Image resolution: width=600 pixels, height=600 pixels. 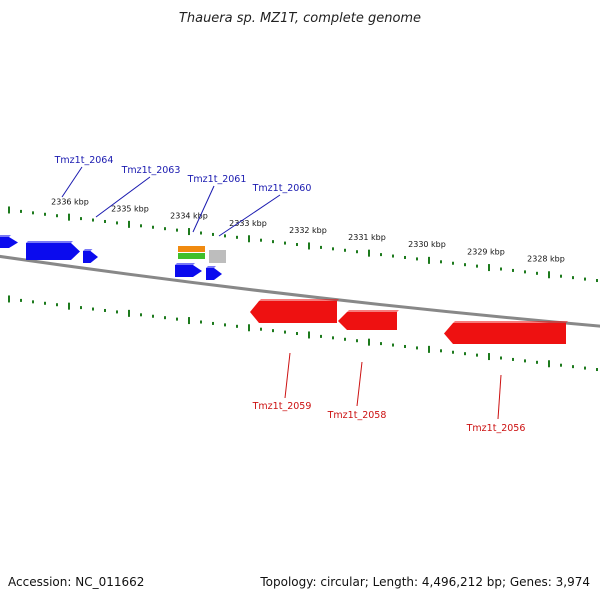 What do you see at coordinates (189, 216) in the screenshot?
I see `scale-tick-label: 2334 kbp` at bounding box center [189, 216].